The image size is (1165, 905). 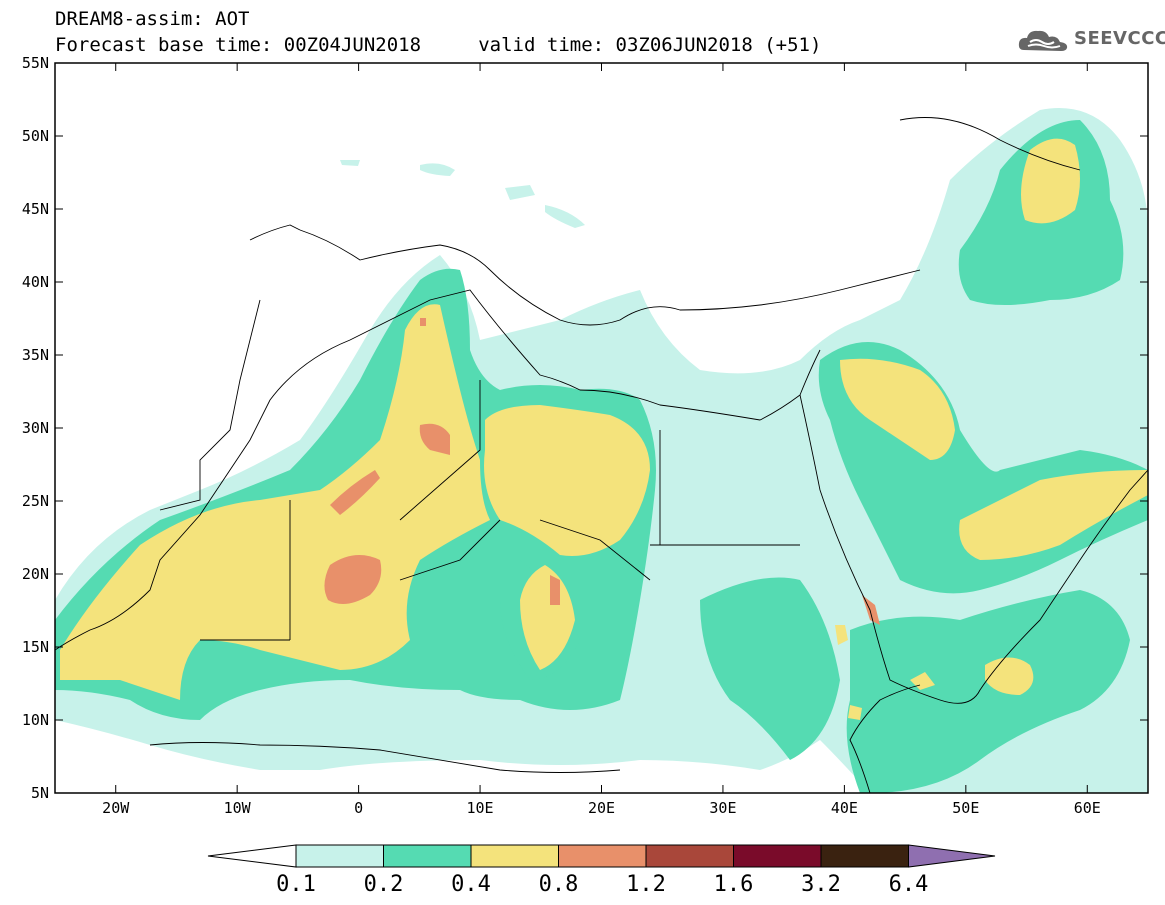 I want to click on colorbar-label: 0.8, so click(x=559, y=884).